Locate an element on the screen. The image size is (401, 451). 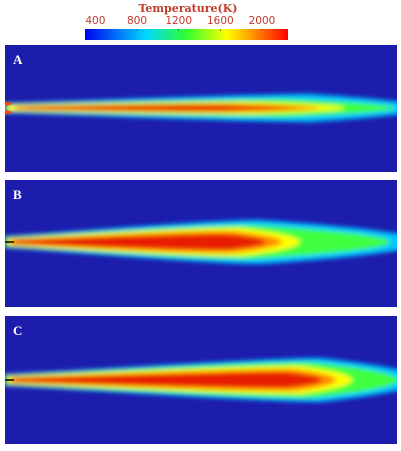
colorbar-tick-label: 1200 is located at coordinates (178, 21).